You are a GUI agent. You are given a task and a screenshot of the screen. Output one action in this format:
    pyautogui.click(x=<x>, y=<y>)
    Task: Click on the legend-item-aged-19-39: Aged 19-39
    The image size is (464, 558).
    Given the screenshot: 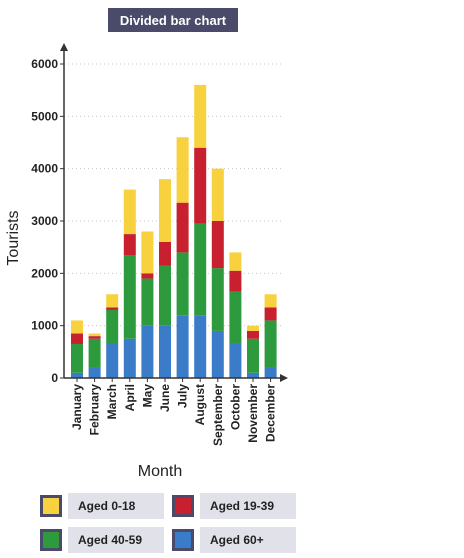 What is the action you would take?
    pyautogui.click(x=234, y=506)
    